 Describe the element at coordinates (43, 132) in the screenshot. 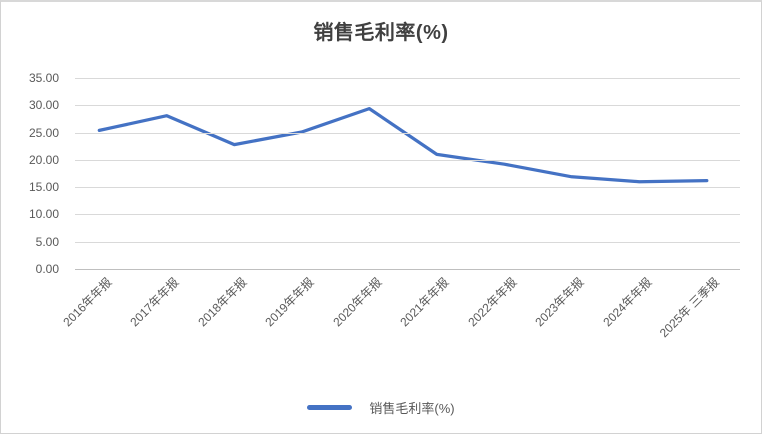

I see `y-tick-label: 25.00` at that location.